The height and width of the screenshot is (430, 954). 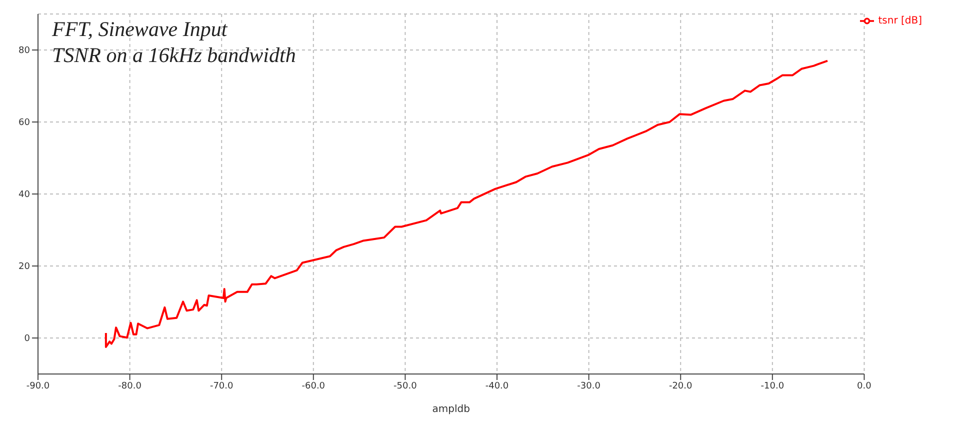 I want to click on x-tick-label: -70.0, so click(x=222, y=386).